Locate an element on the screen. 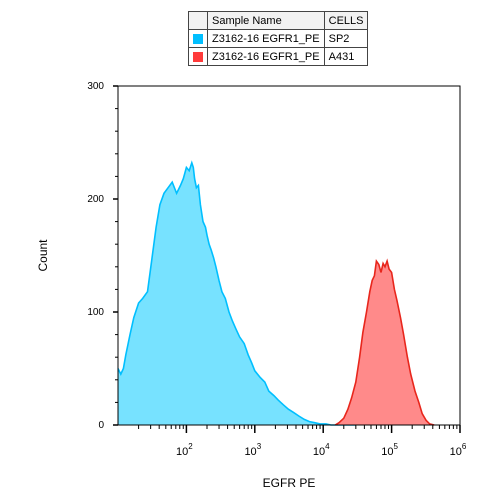 The height and width of the screenshot is (500, 500). legend-swatch-sp2 is located at coordinates (198, 38).